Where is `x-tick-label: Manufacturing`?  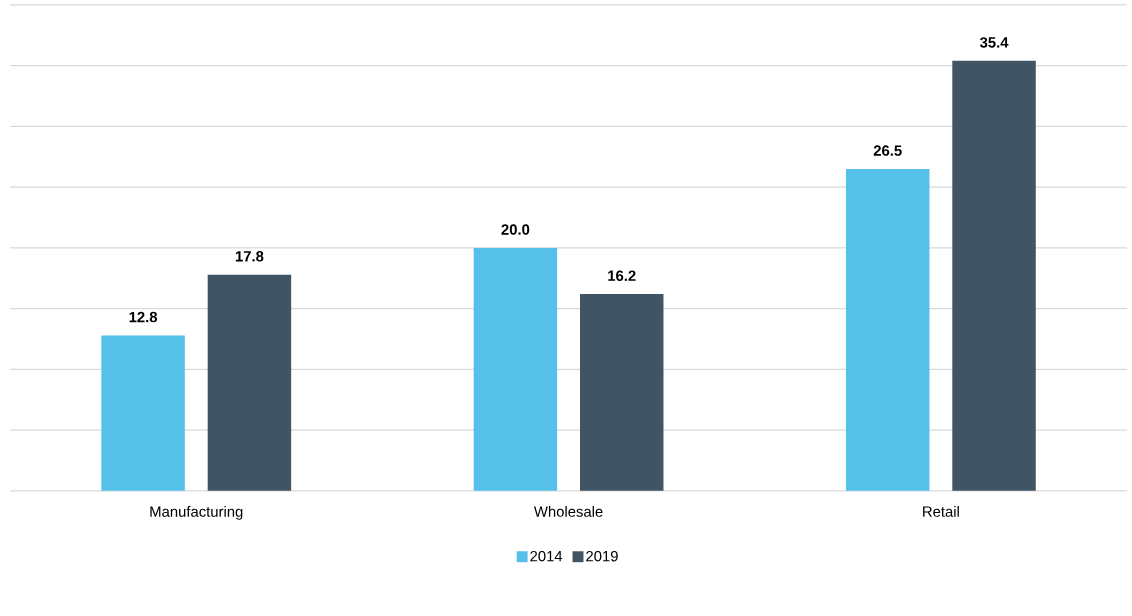
x-tick-label: Manufacturing is located at coordinates (196, 512).